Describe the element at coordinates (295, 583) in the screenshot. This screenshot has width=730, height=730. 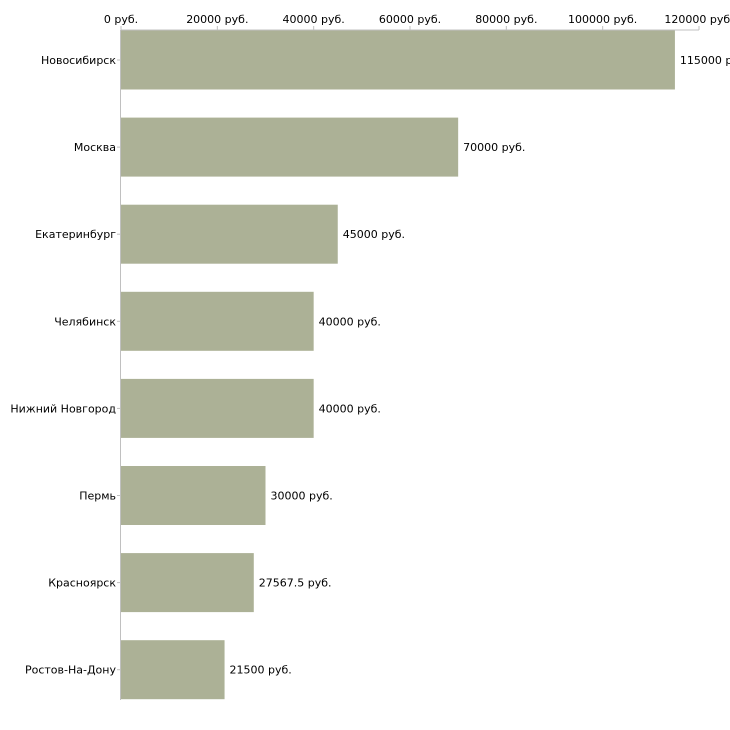
I see `value-label: 27567.5 руб.` at that location.